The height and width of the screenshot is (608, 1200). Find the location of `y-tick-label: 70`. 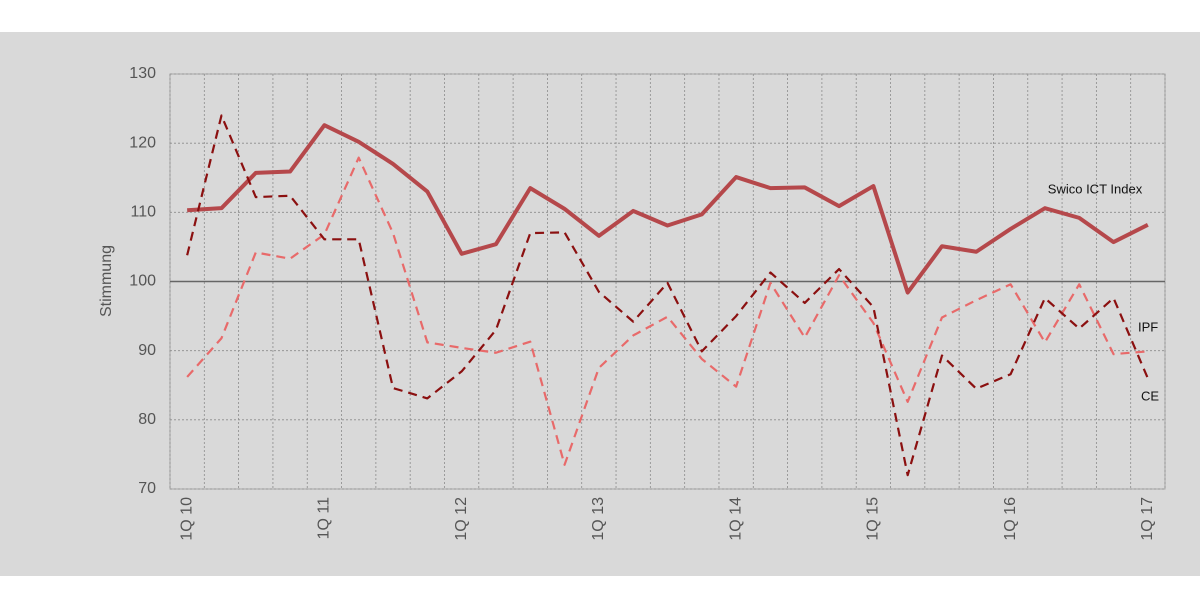

y-tick-label: 70 is located at coordinates (147, 488).